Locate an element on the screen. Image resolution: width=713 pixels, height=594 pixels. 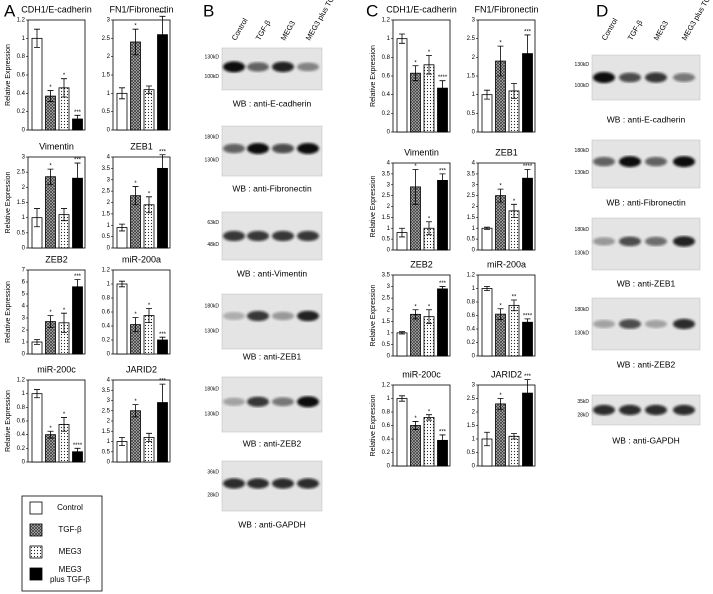
blot-caption: WB : anti-ZEB2 is located at coordinates (646, 364).